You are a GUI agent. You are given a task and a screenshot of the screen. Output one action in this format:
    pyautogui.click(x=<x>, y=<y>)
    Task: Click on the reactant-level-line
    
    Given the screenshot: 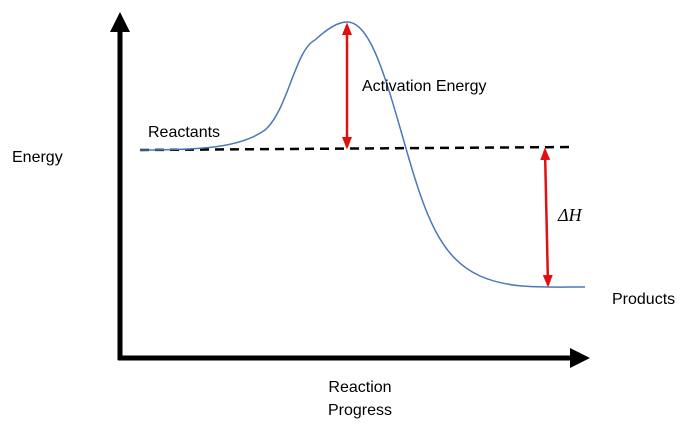 What is the action you would take?
    pyautogui.click(x=356, y=148)
    